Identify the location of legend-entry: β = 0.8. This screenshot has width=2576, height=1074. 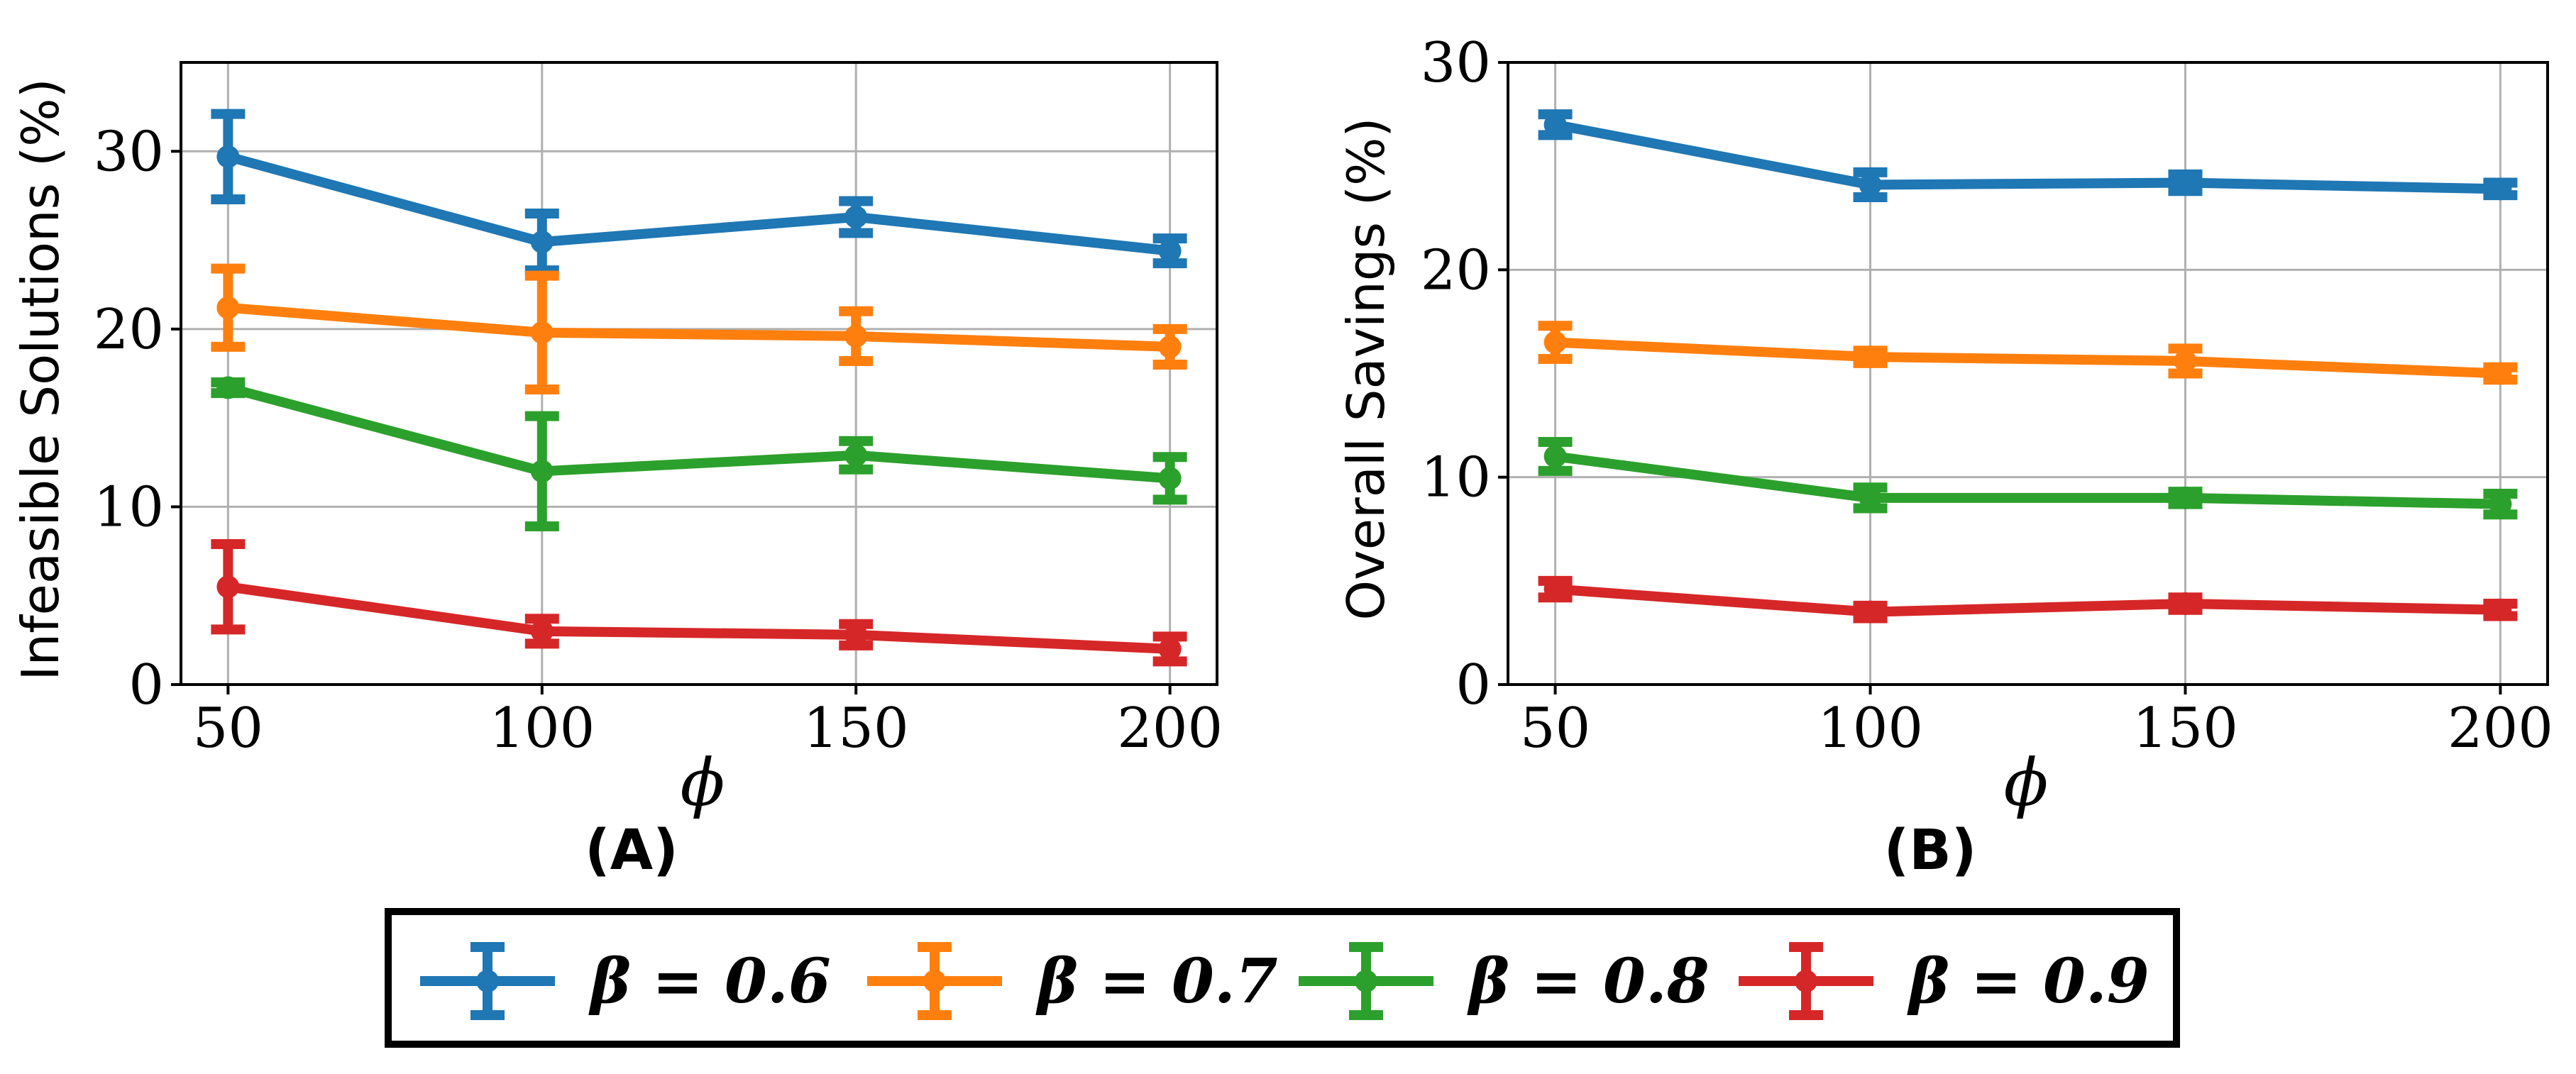
(1504, 981).